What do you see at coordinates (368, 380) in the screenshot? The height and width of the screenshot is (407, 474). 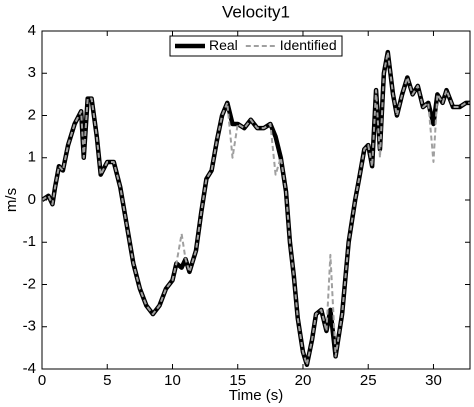 I see `x-tick-label: 25` at bounding box center [368, 380].